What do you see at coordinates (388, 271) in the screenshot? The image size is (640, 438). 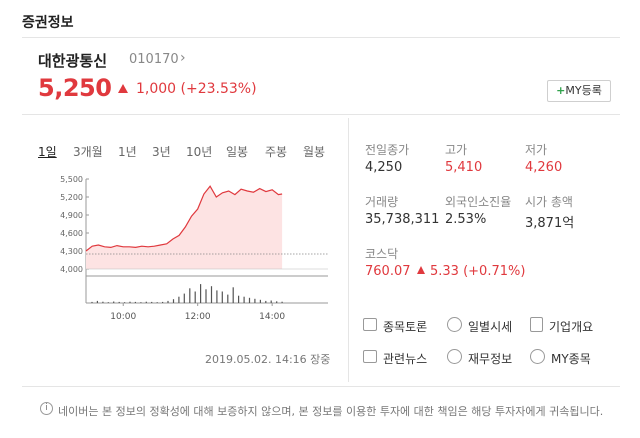 I see `index-value: 760.07` at bounding box center [388, 271].